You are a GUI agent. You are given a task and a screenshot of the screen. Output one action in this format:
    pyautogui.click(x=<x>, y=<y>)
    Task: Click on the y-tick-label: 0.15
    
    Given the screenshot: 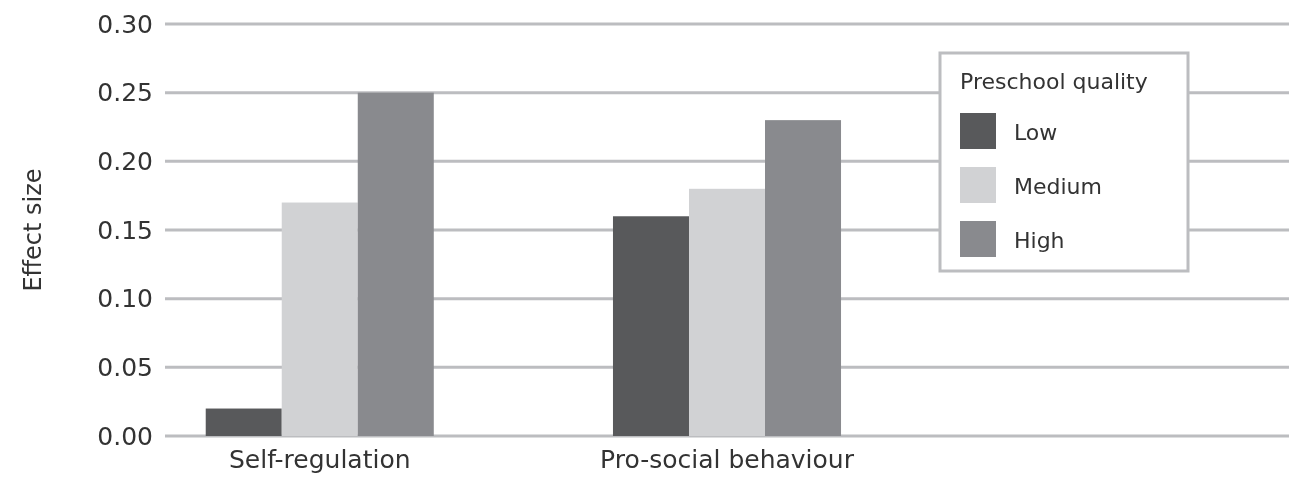 What is the action you would take?
    pyautogui.click(x=125, y=230)
    